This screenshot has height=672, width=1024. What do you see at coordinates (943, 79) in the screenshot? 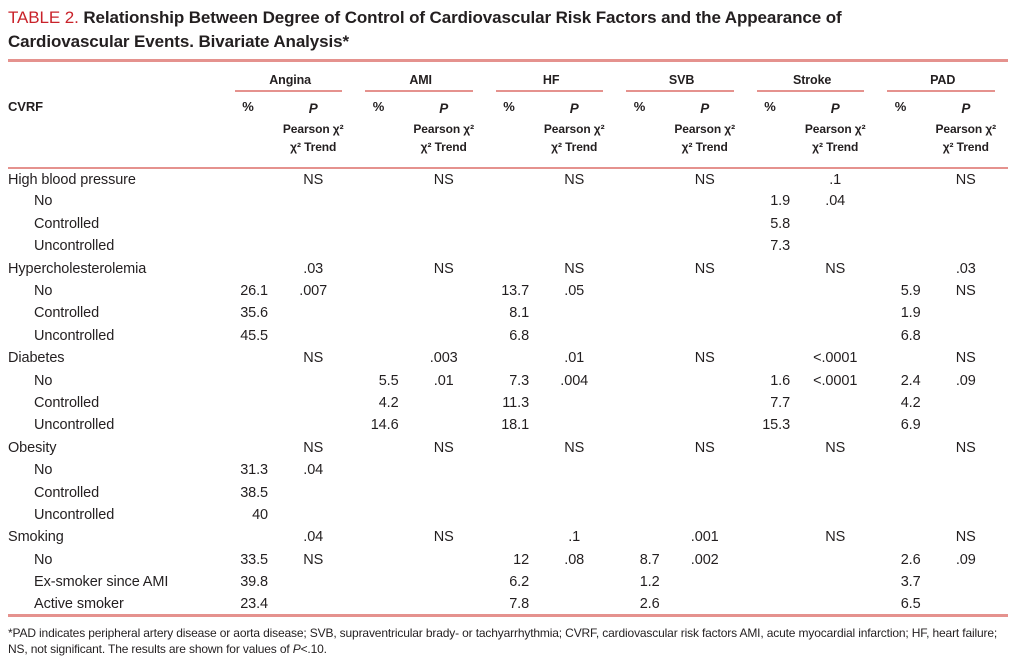
I see `column-group-label: PAD` at bounding box center [943, 79].